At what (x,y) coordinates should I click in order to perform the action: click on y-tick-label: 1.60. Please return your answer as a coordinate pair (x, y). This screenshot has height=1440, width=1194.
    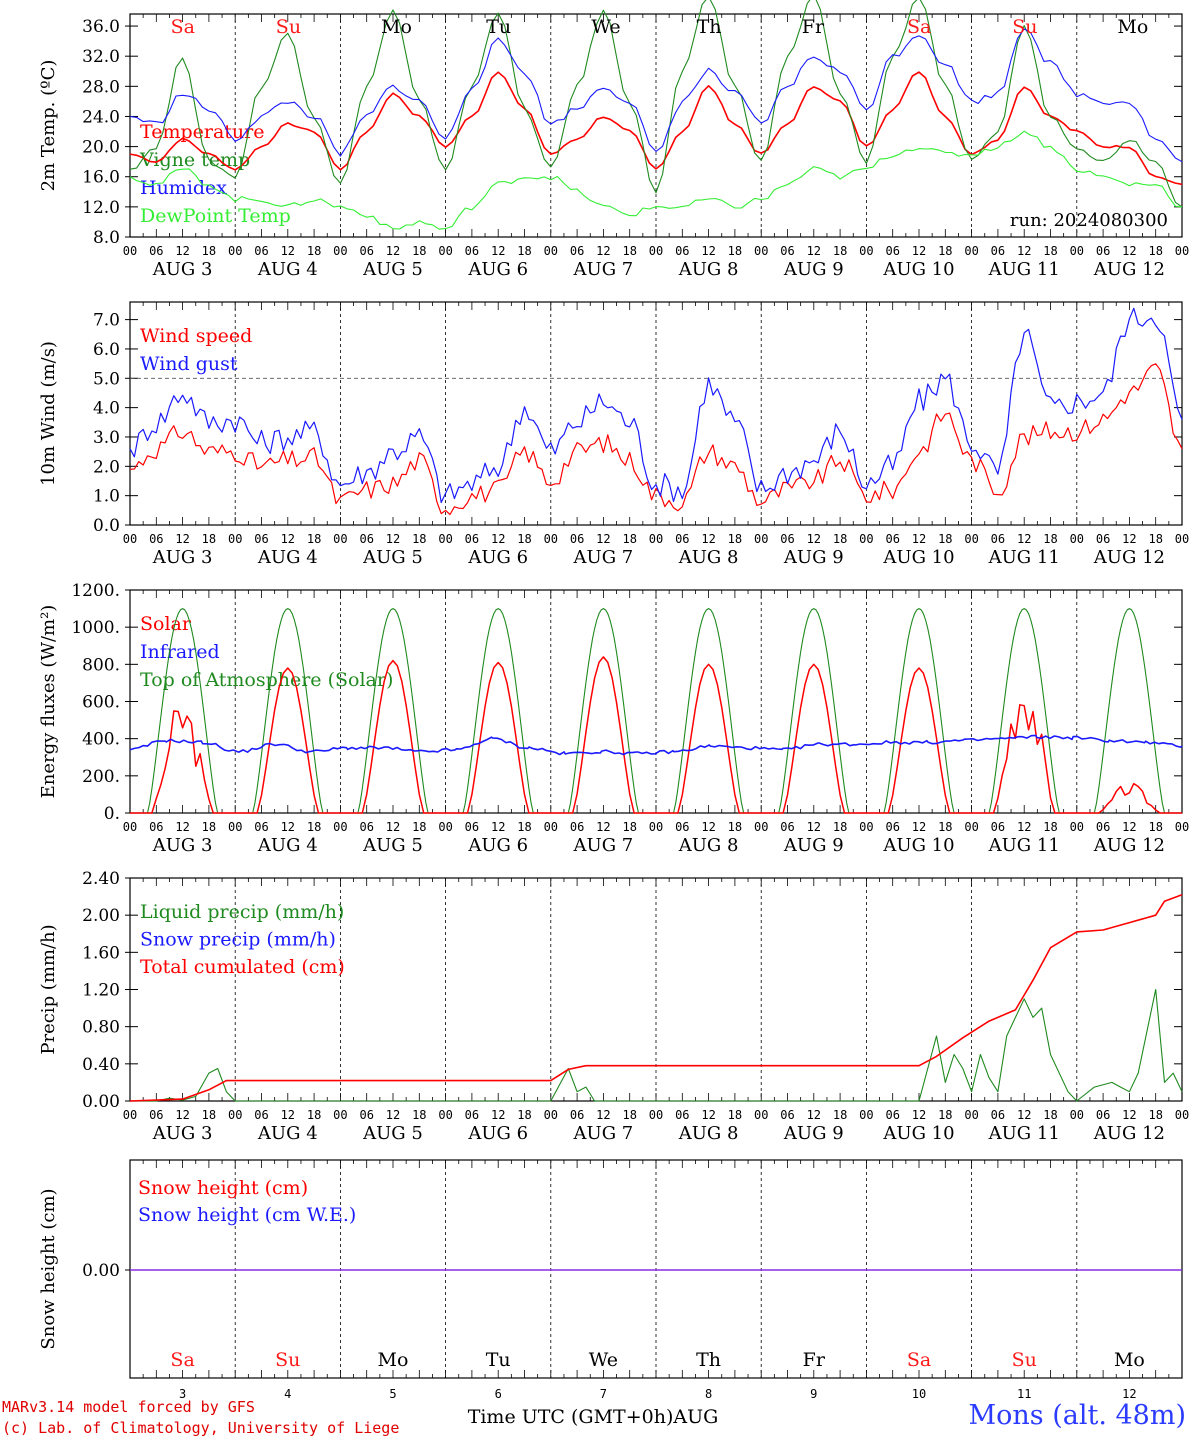
    Looking at the image, I should click on (101, 953).